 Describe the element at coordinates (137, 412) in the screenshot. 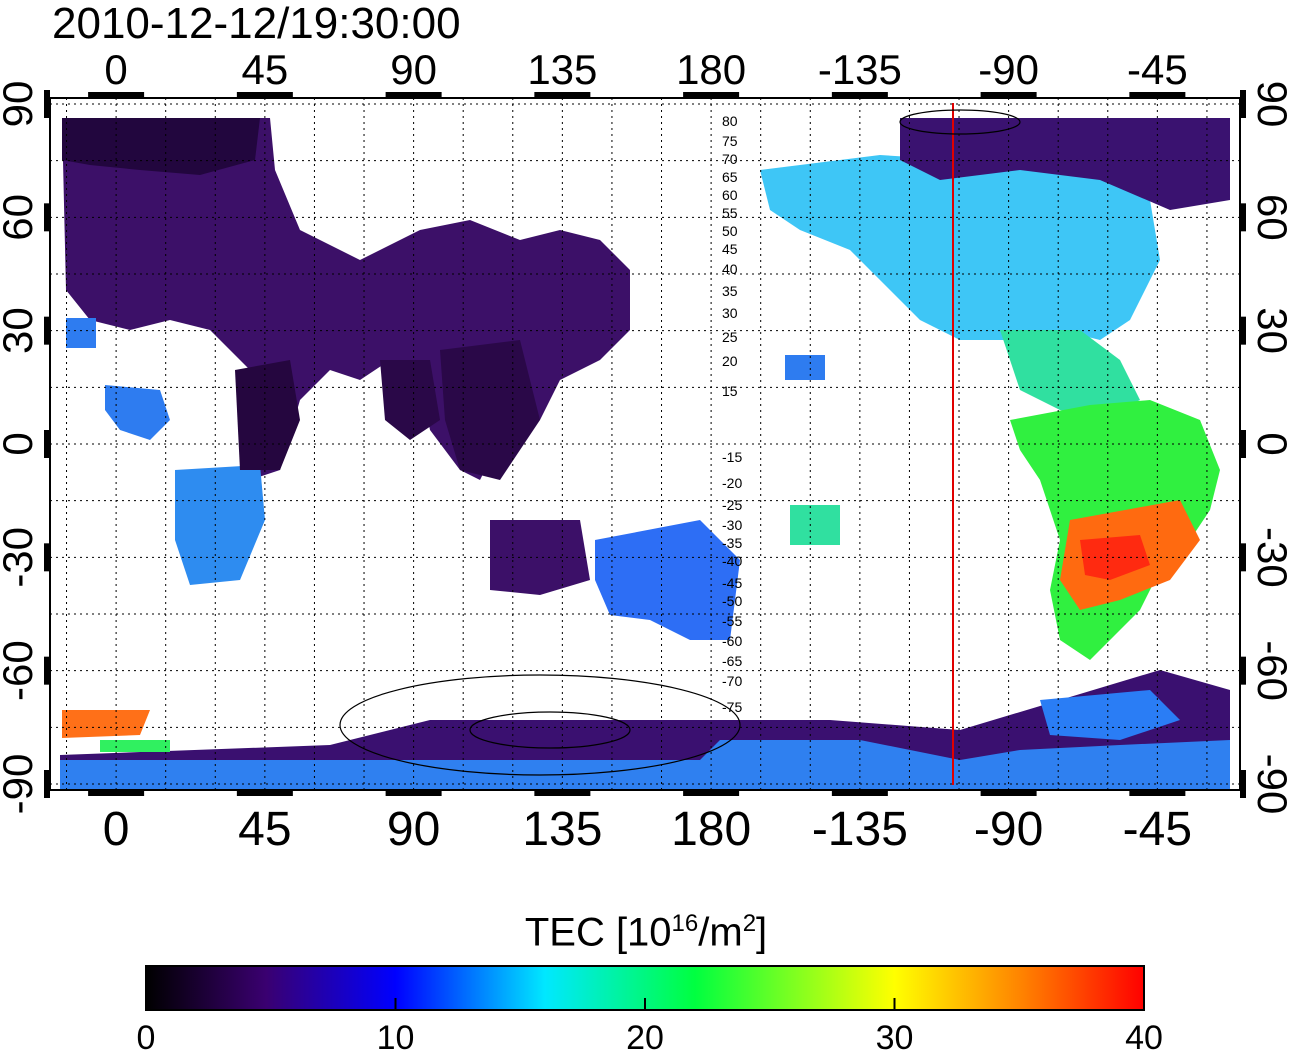

I see `tec-patch-west-africa` at that location.